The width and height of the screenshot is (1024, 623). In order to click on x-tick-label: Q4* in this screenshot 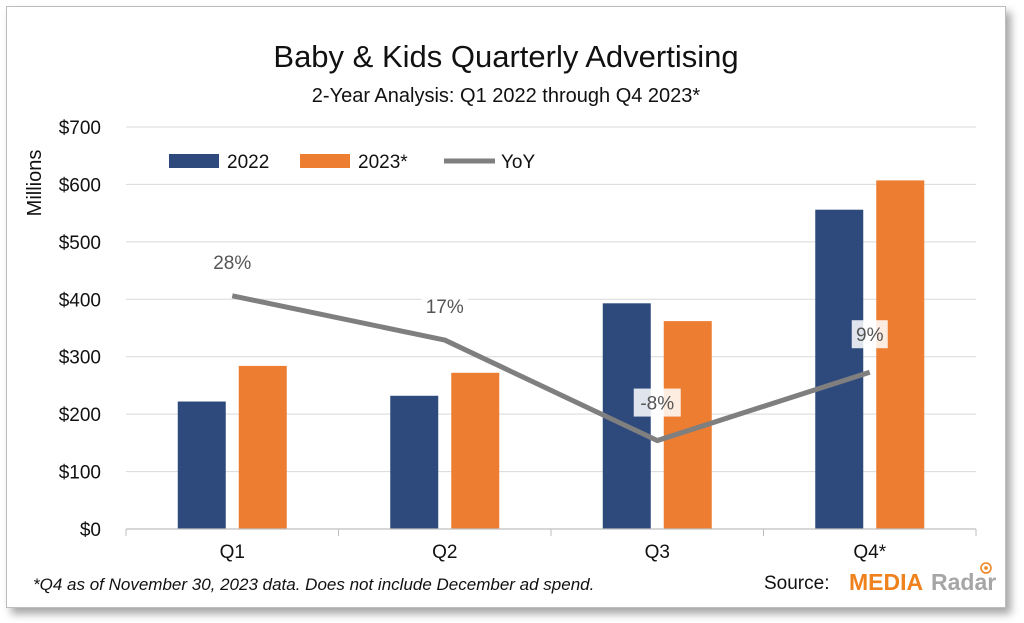, I will do `click(869, 552)`.